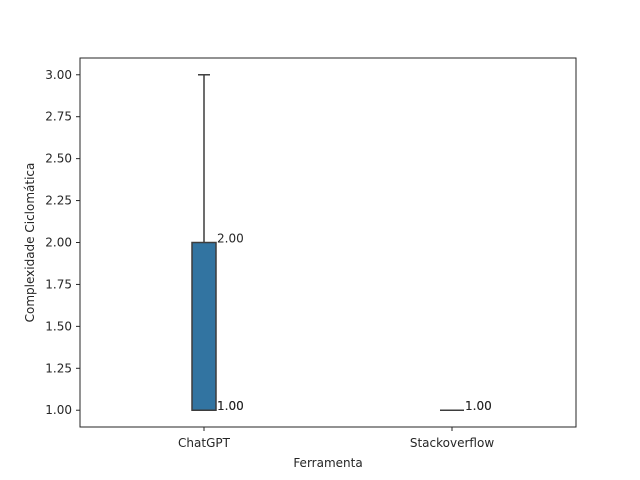  Describe the element at coordinates (58, 201) in the screenshot. I see `y-tick-label: 2.25` at that location.